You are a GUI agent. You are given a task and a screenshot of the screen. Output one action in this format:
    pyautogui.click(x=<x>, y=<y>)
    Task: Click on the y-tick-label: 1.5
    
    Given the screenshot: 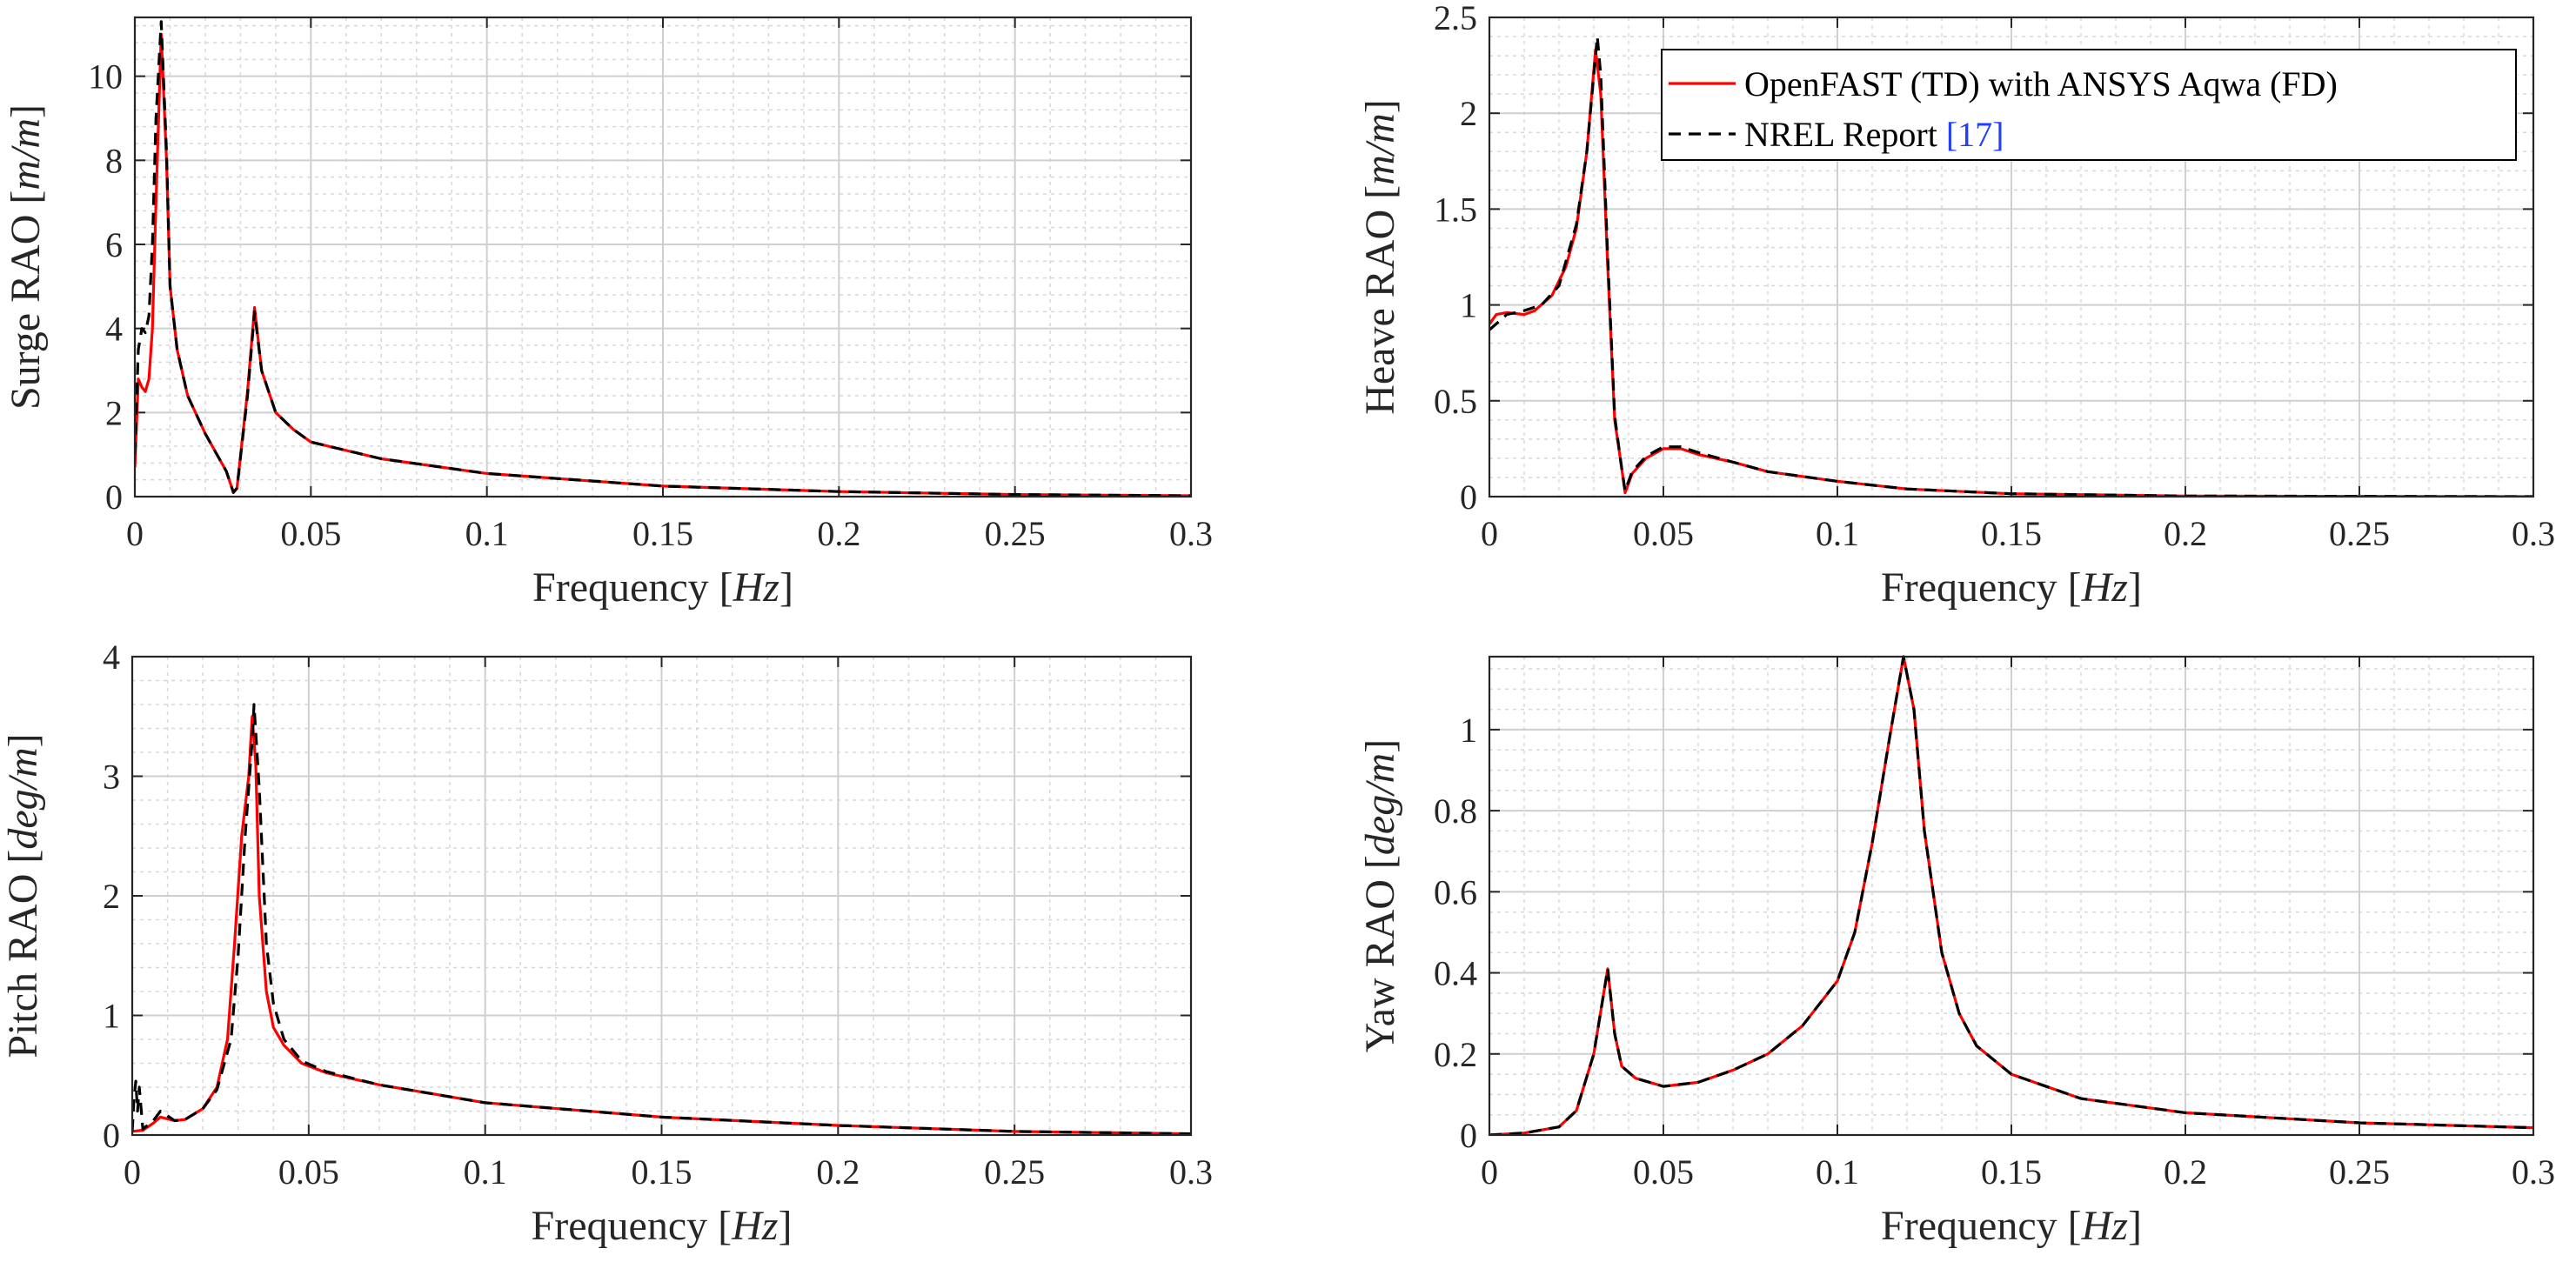 What is the action you would take?
    pyautogui.click(x=1455, y=209)
    